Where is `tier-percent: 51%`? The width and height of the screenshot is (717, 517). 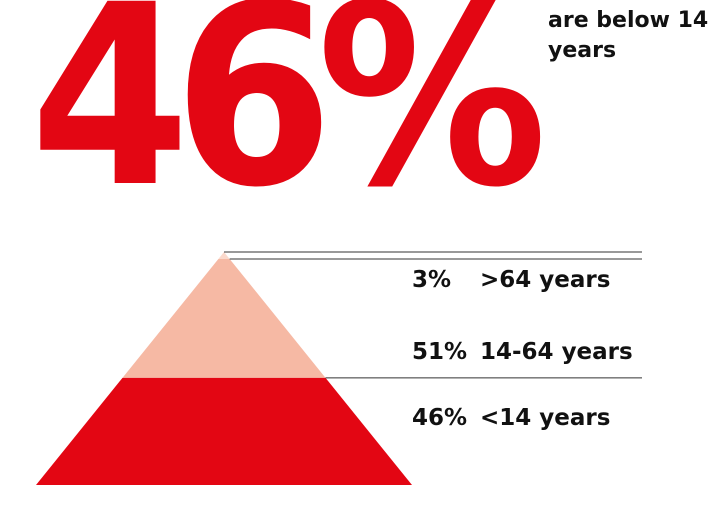 tier-percent: 51% is located at coordinates (440, 352).